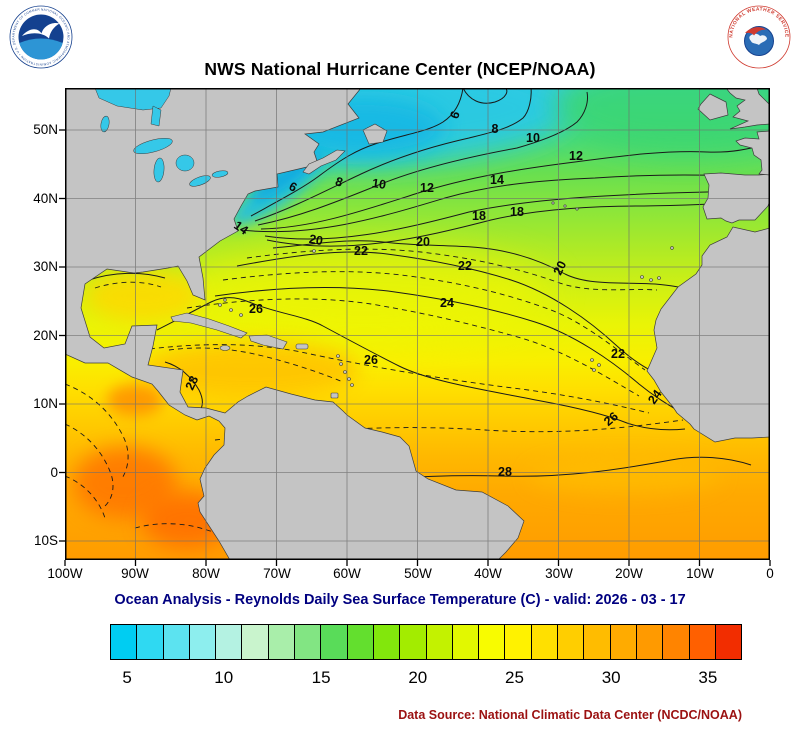 The width and height of the screenshot is (800, 737). Describe the element at coordinates (302, 346) in the screenshot. I see `puerto-rico-island` at that location.